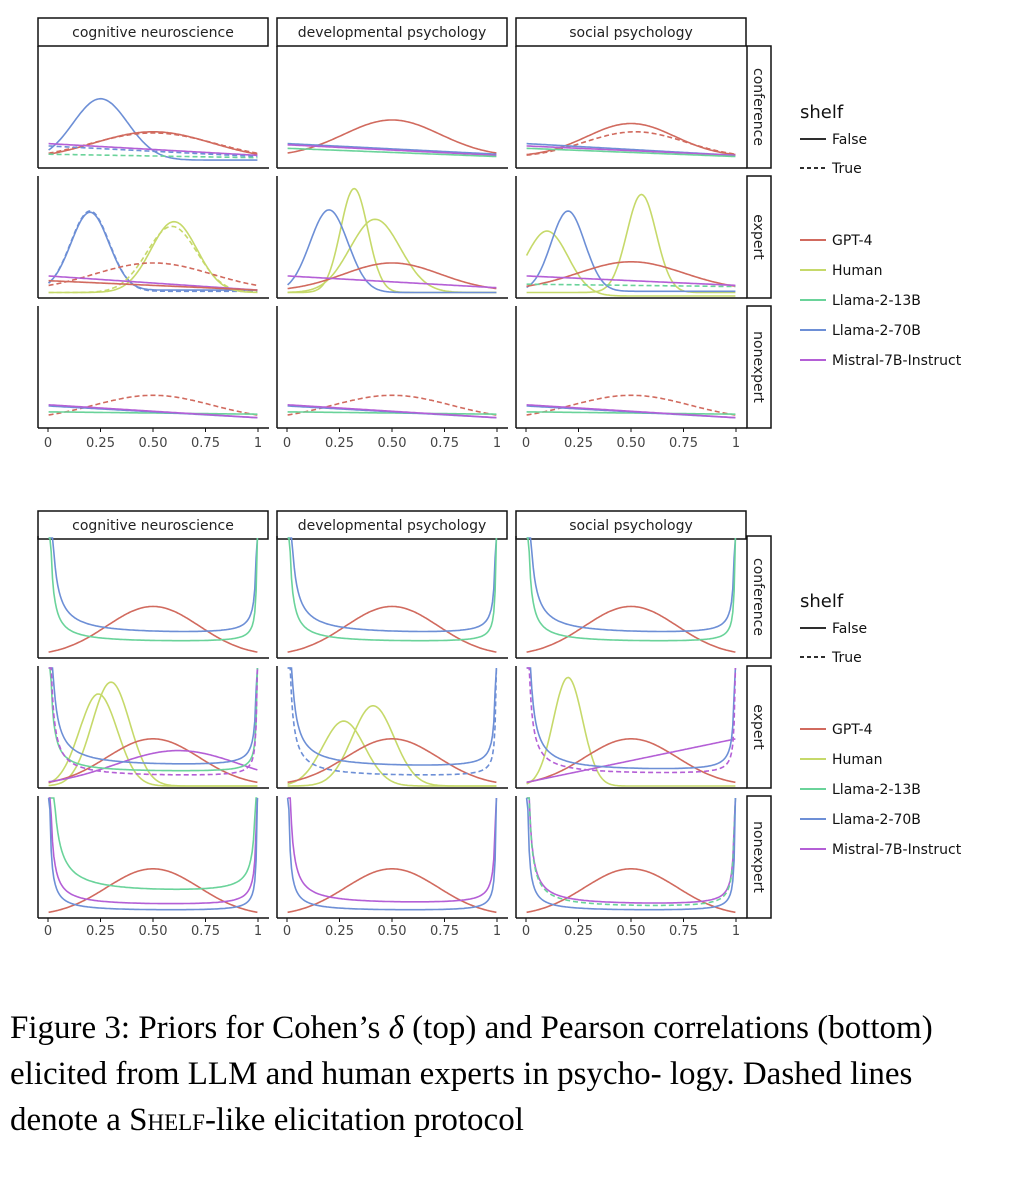 This screenshot has width=1012, height=1182. I want to click on caption-suffix: -like elicitation protocol, so click(364, 1120).